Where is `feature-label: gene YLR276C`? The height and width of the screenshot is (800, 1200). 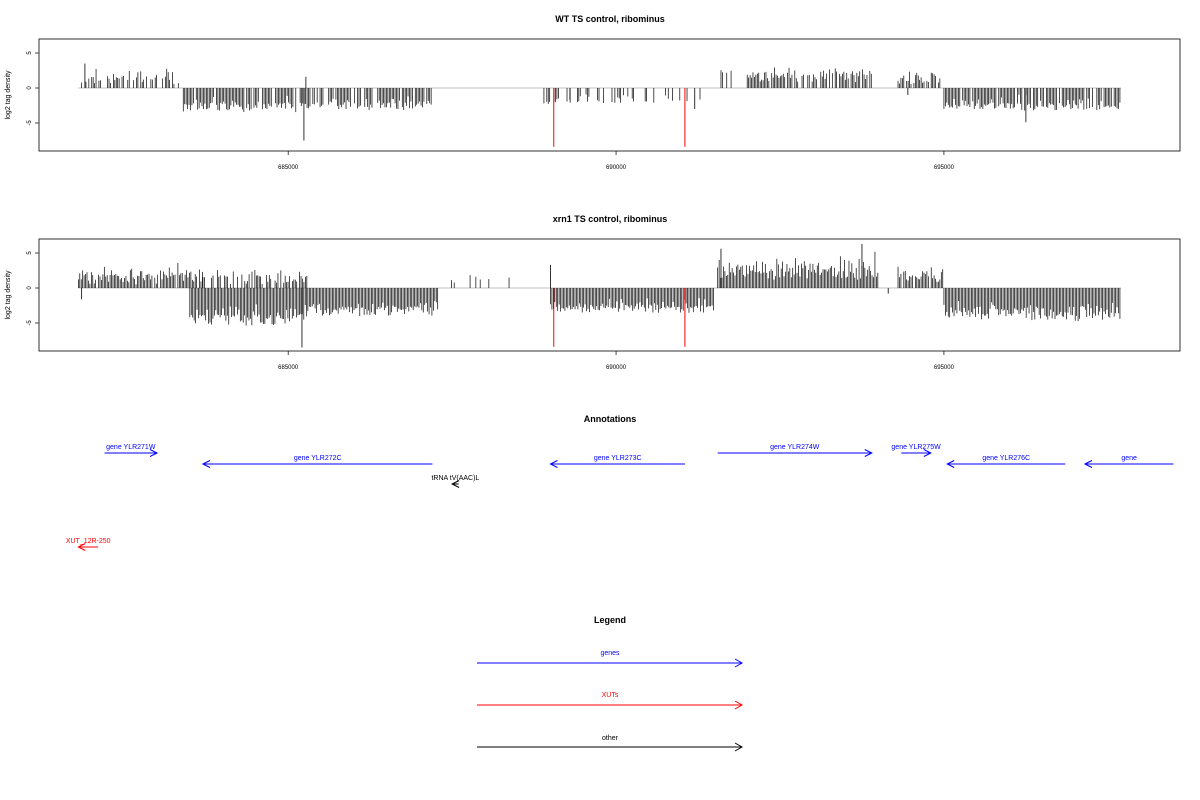
feature-label: gene YLR276C is located at coordinates (1006, 458).